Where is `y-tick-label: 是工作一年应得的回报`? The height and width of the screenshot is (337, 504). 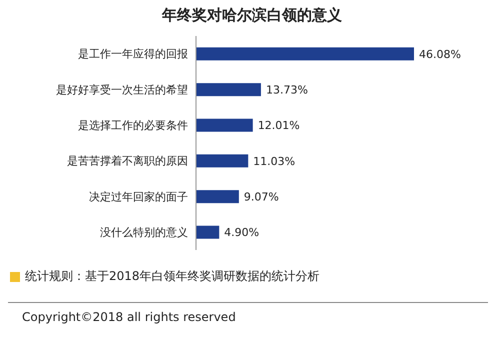
y-tick-label: 是工作一年应得的回报 is located at coordinates (133, 54).